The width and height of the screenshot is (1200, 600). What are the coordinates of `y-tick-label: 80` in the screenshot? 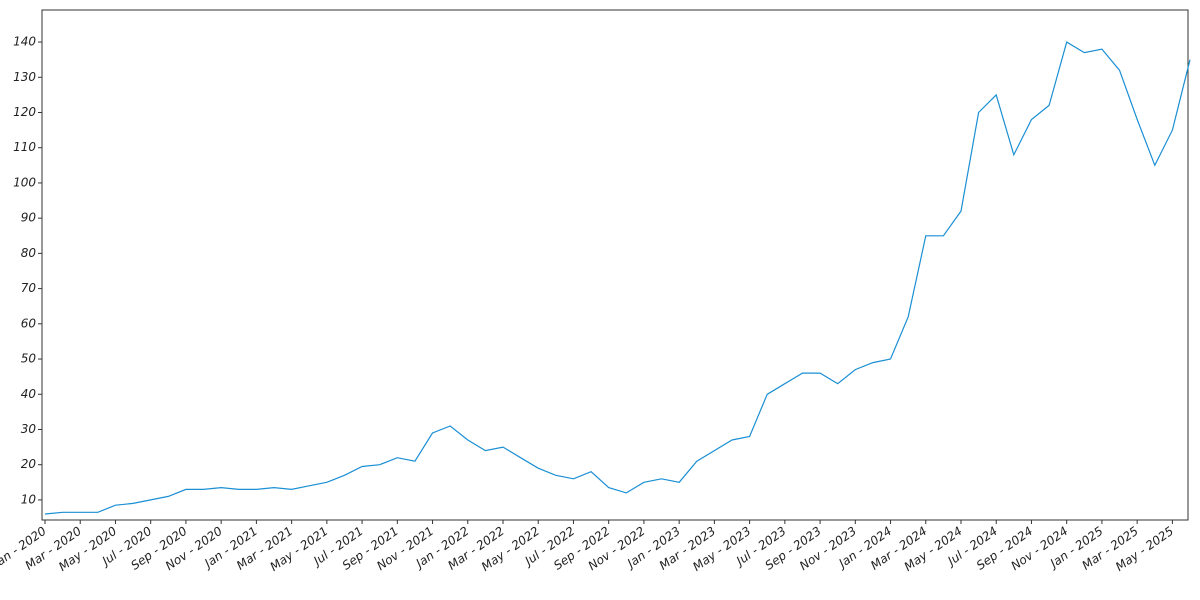 It's located at (29, 253).